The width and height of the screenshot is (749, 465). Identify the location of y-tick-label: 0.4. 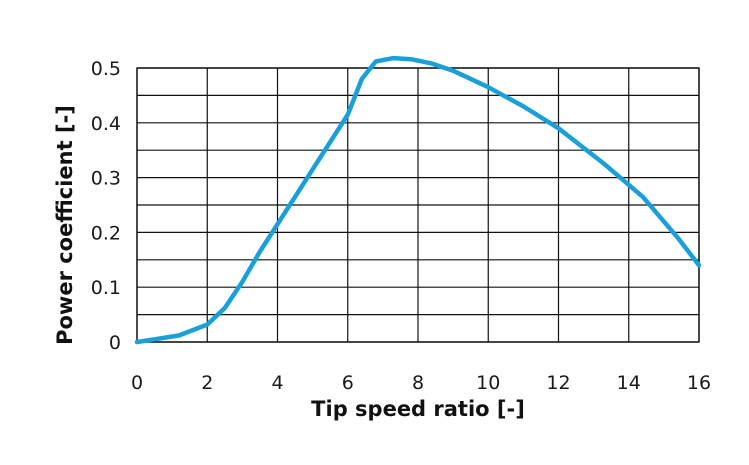
(106, 124).